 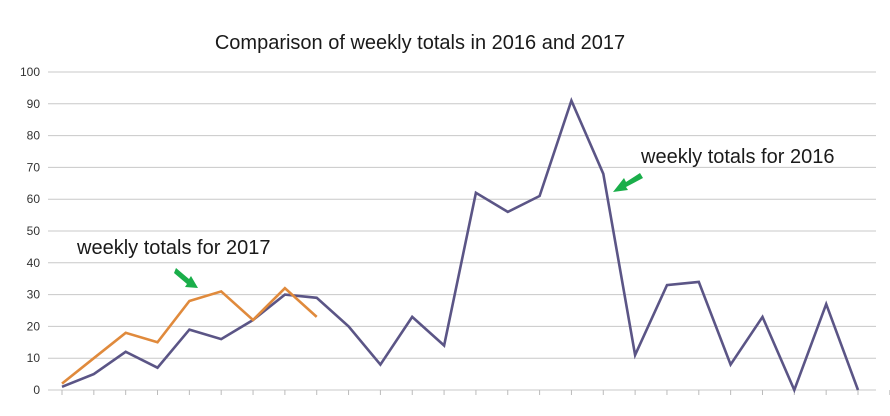 I want to click on series-line, so click(x=189, y=335).